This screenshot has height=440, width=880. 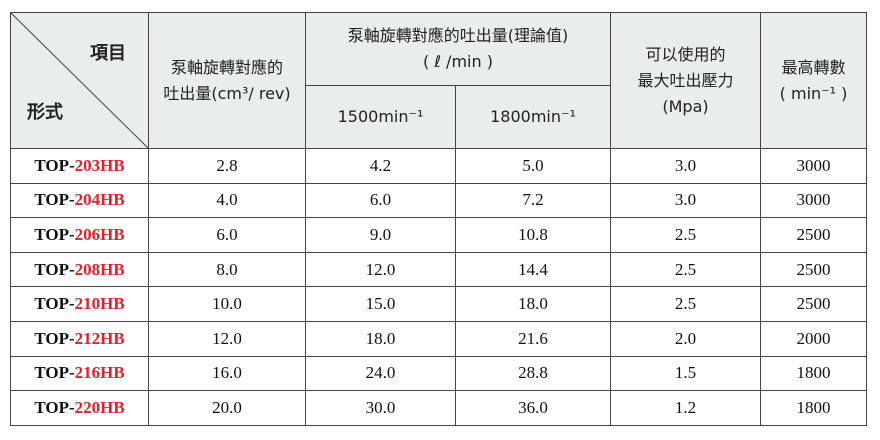 I want to click on model-cell: TOP-204HB, so click(x=79, y=200).